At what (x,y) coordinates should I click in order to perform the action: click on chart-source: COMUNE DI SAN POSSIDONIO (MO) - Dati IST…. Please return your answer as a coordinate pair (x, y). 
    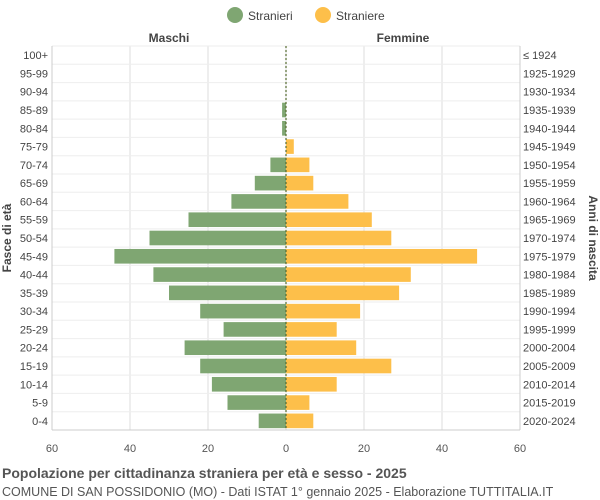
    Looking at the image, I should click on (278, 492).